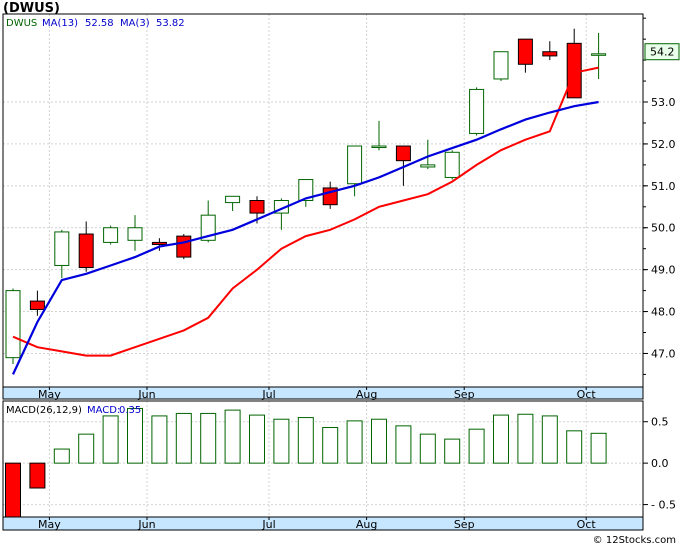 This screenshot has width=680, height=550. Describe the element at coordinates (663, 228) in the screenshot. I see `price-tick-label: 50.0` at that location.